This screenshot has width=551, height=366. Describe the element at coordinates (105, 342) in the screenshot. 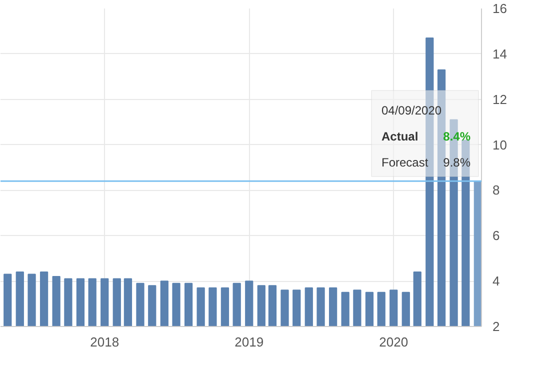

I see `x-tick-label: 2018` at that location.